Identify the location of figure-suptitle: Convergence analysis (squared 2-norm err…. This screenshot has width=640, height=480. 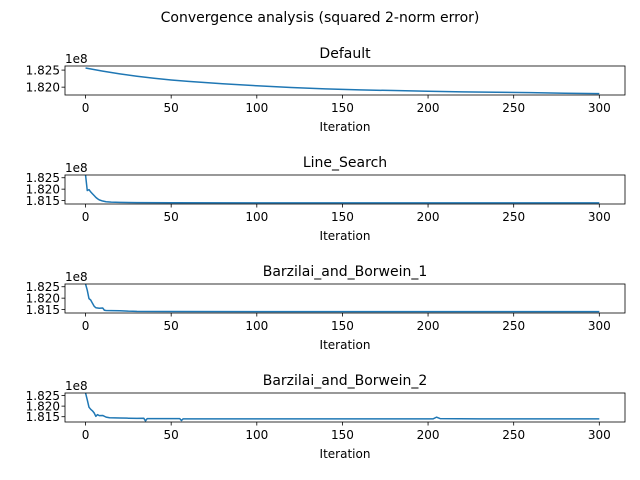
(320, 18).